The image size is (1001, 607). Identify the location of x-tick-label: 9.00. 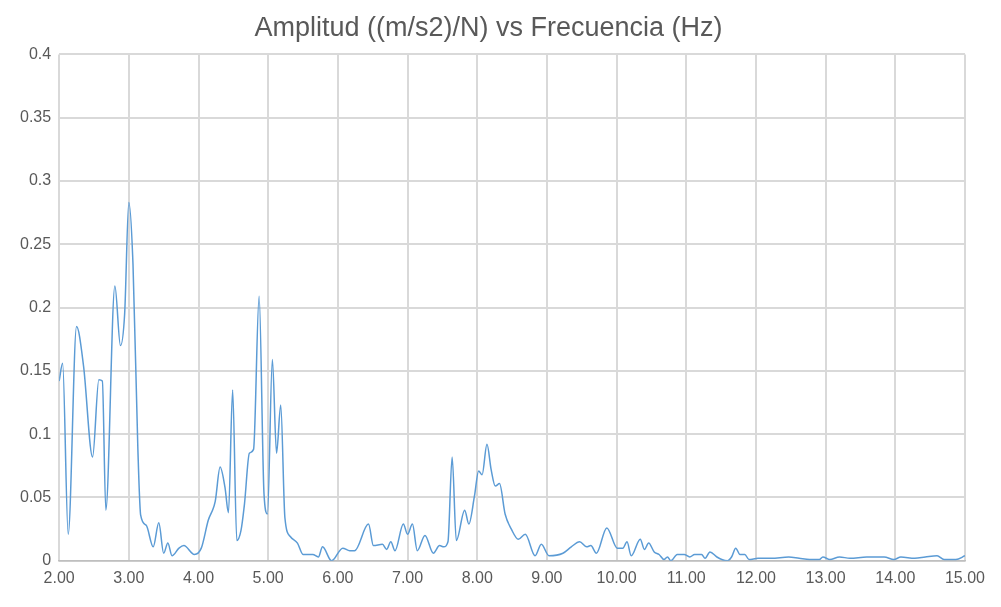
(547, 577).